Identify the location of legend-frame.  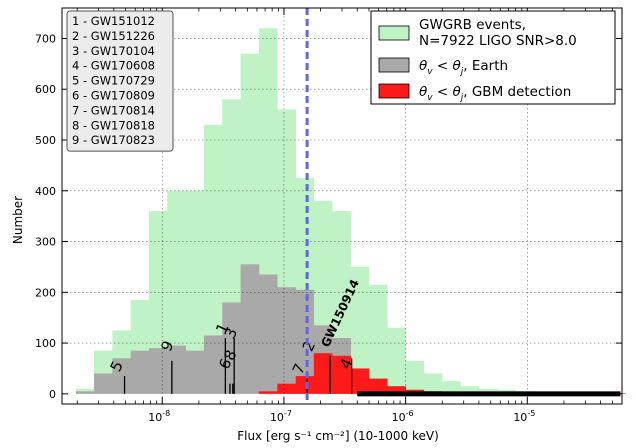
(493, 57).